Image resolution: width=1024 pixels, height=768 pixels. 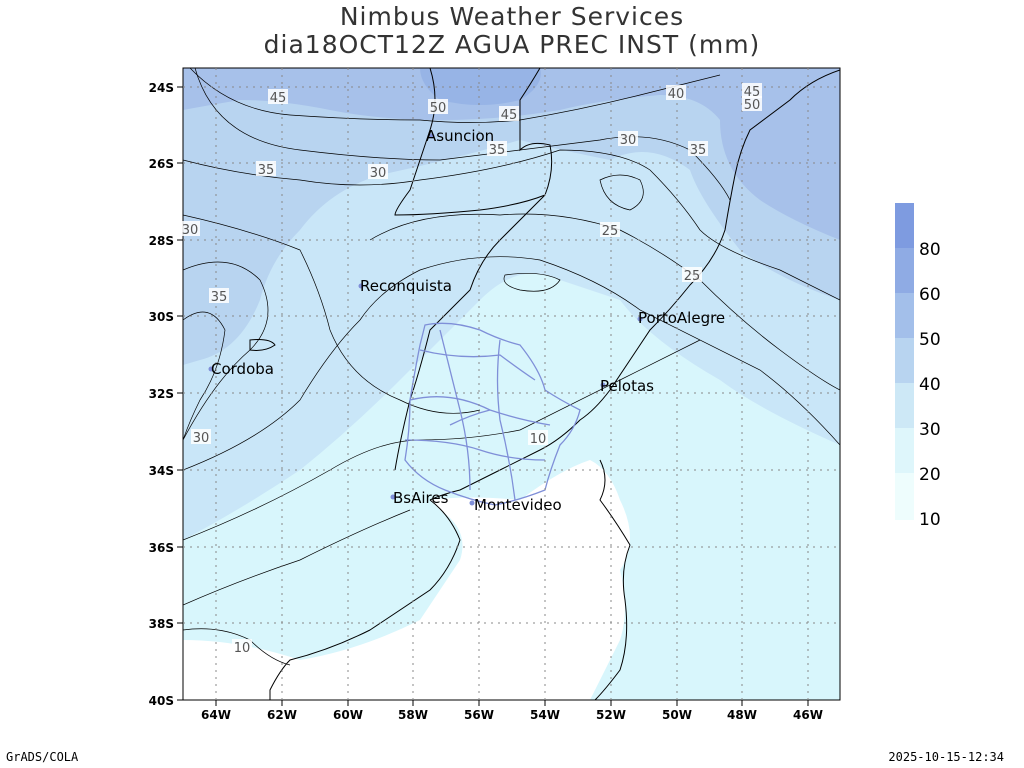 I want to click on footer-credit: GrADS/COLA, so click(x=42, y=757).